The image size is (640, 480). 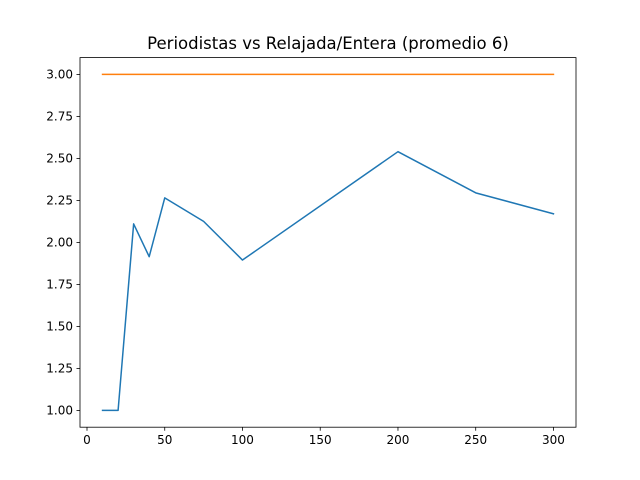 I want to click on x-tick-label: 0, so click(x=87, y=440).